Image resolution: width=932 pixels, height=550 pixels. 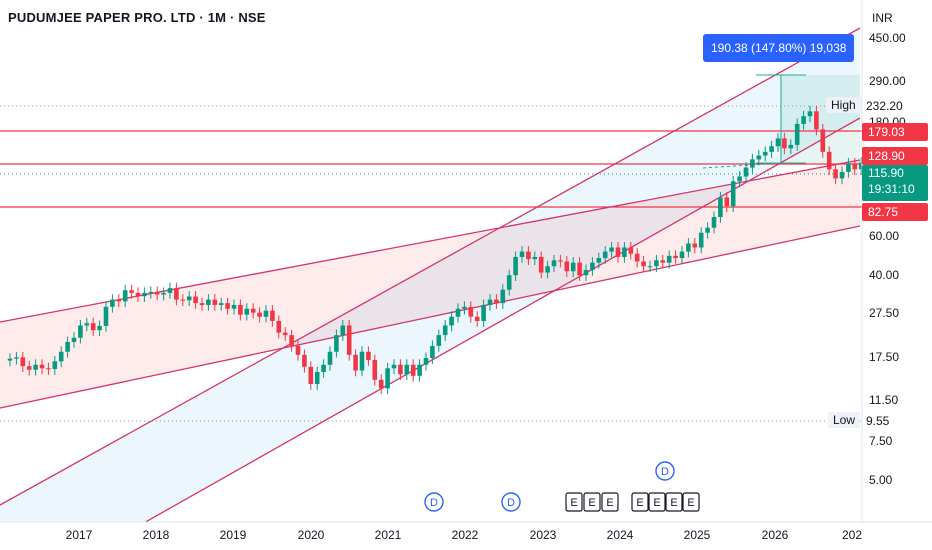 I want to click on earnings-badge: E, so click(x=592, y=502).